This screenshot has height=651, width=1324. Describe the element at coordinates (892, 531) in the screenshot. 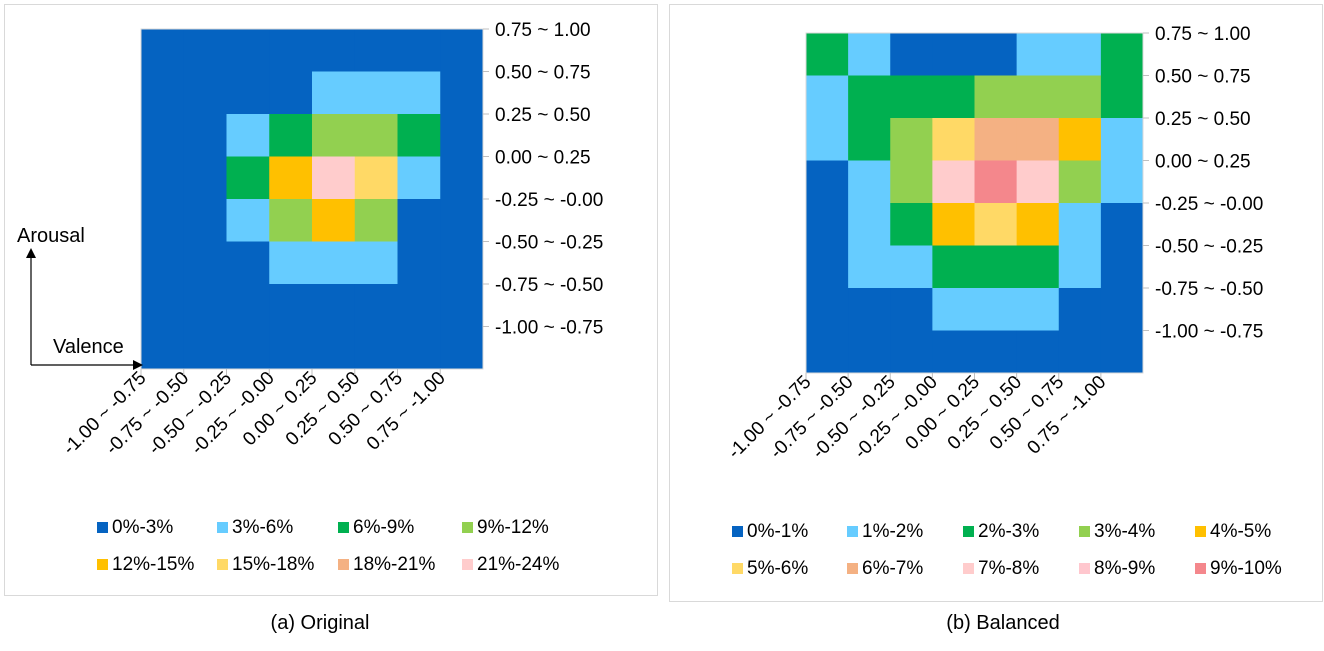

I see `legend-label: 1%-2%` at that location.